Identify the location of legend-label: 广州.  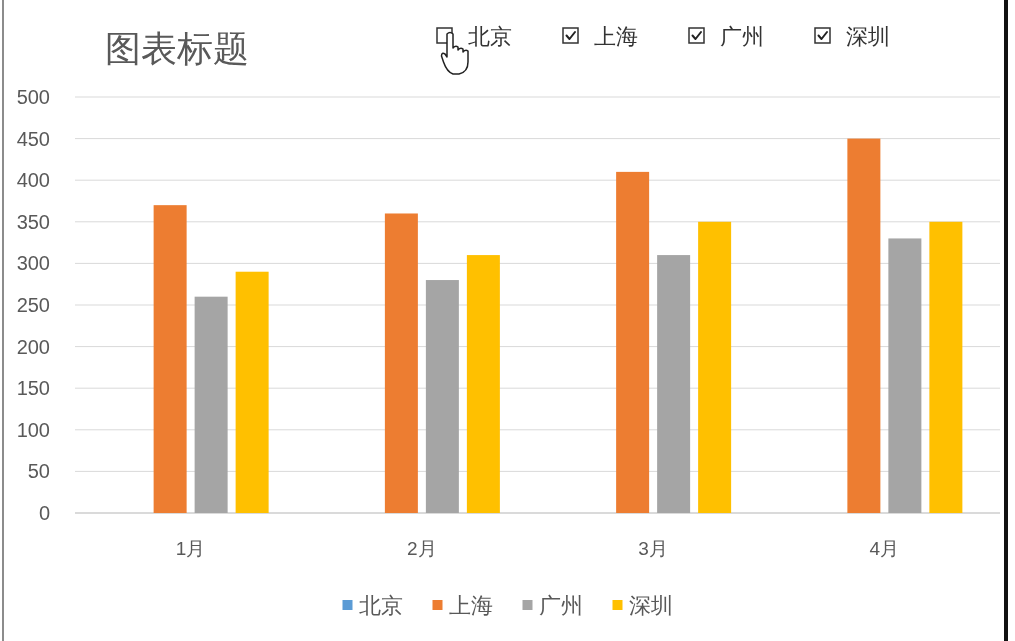
(560, 605).